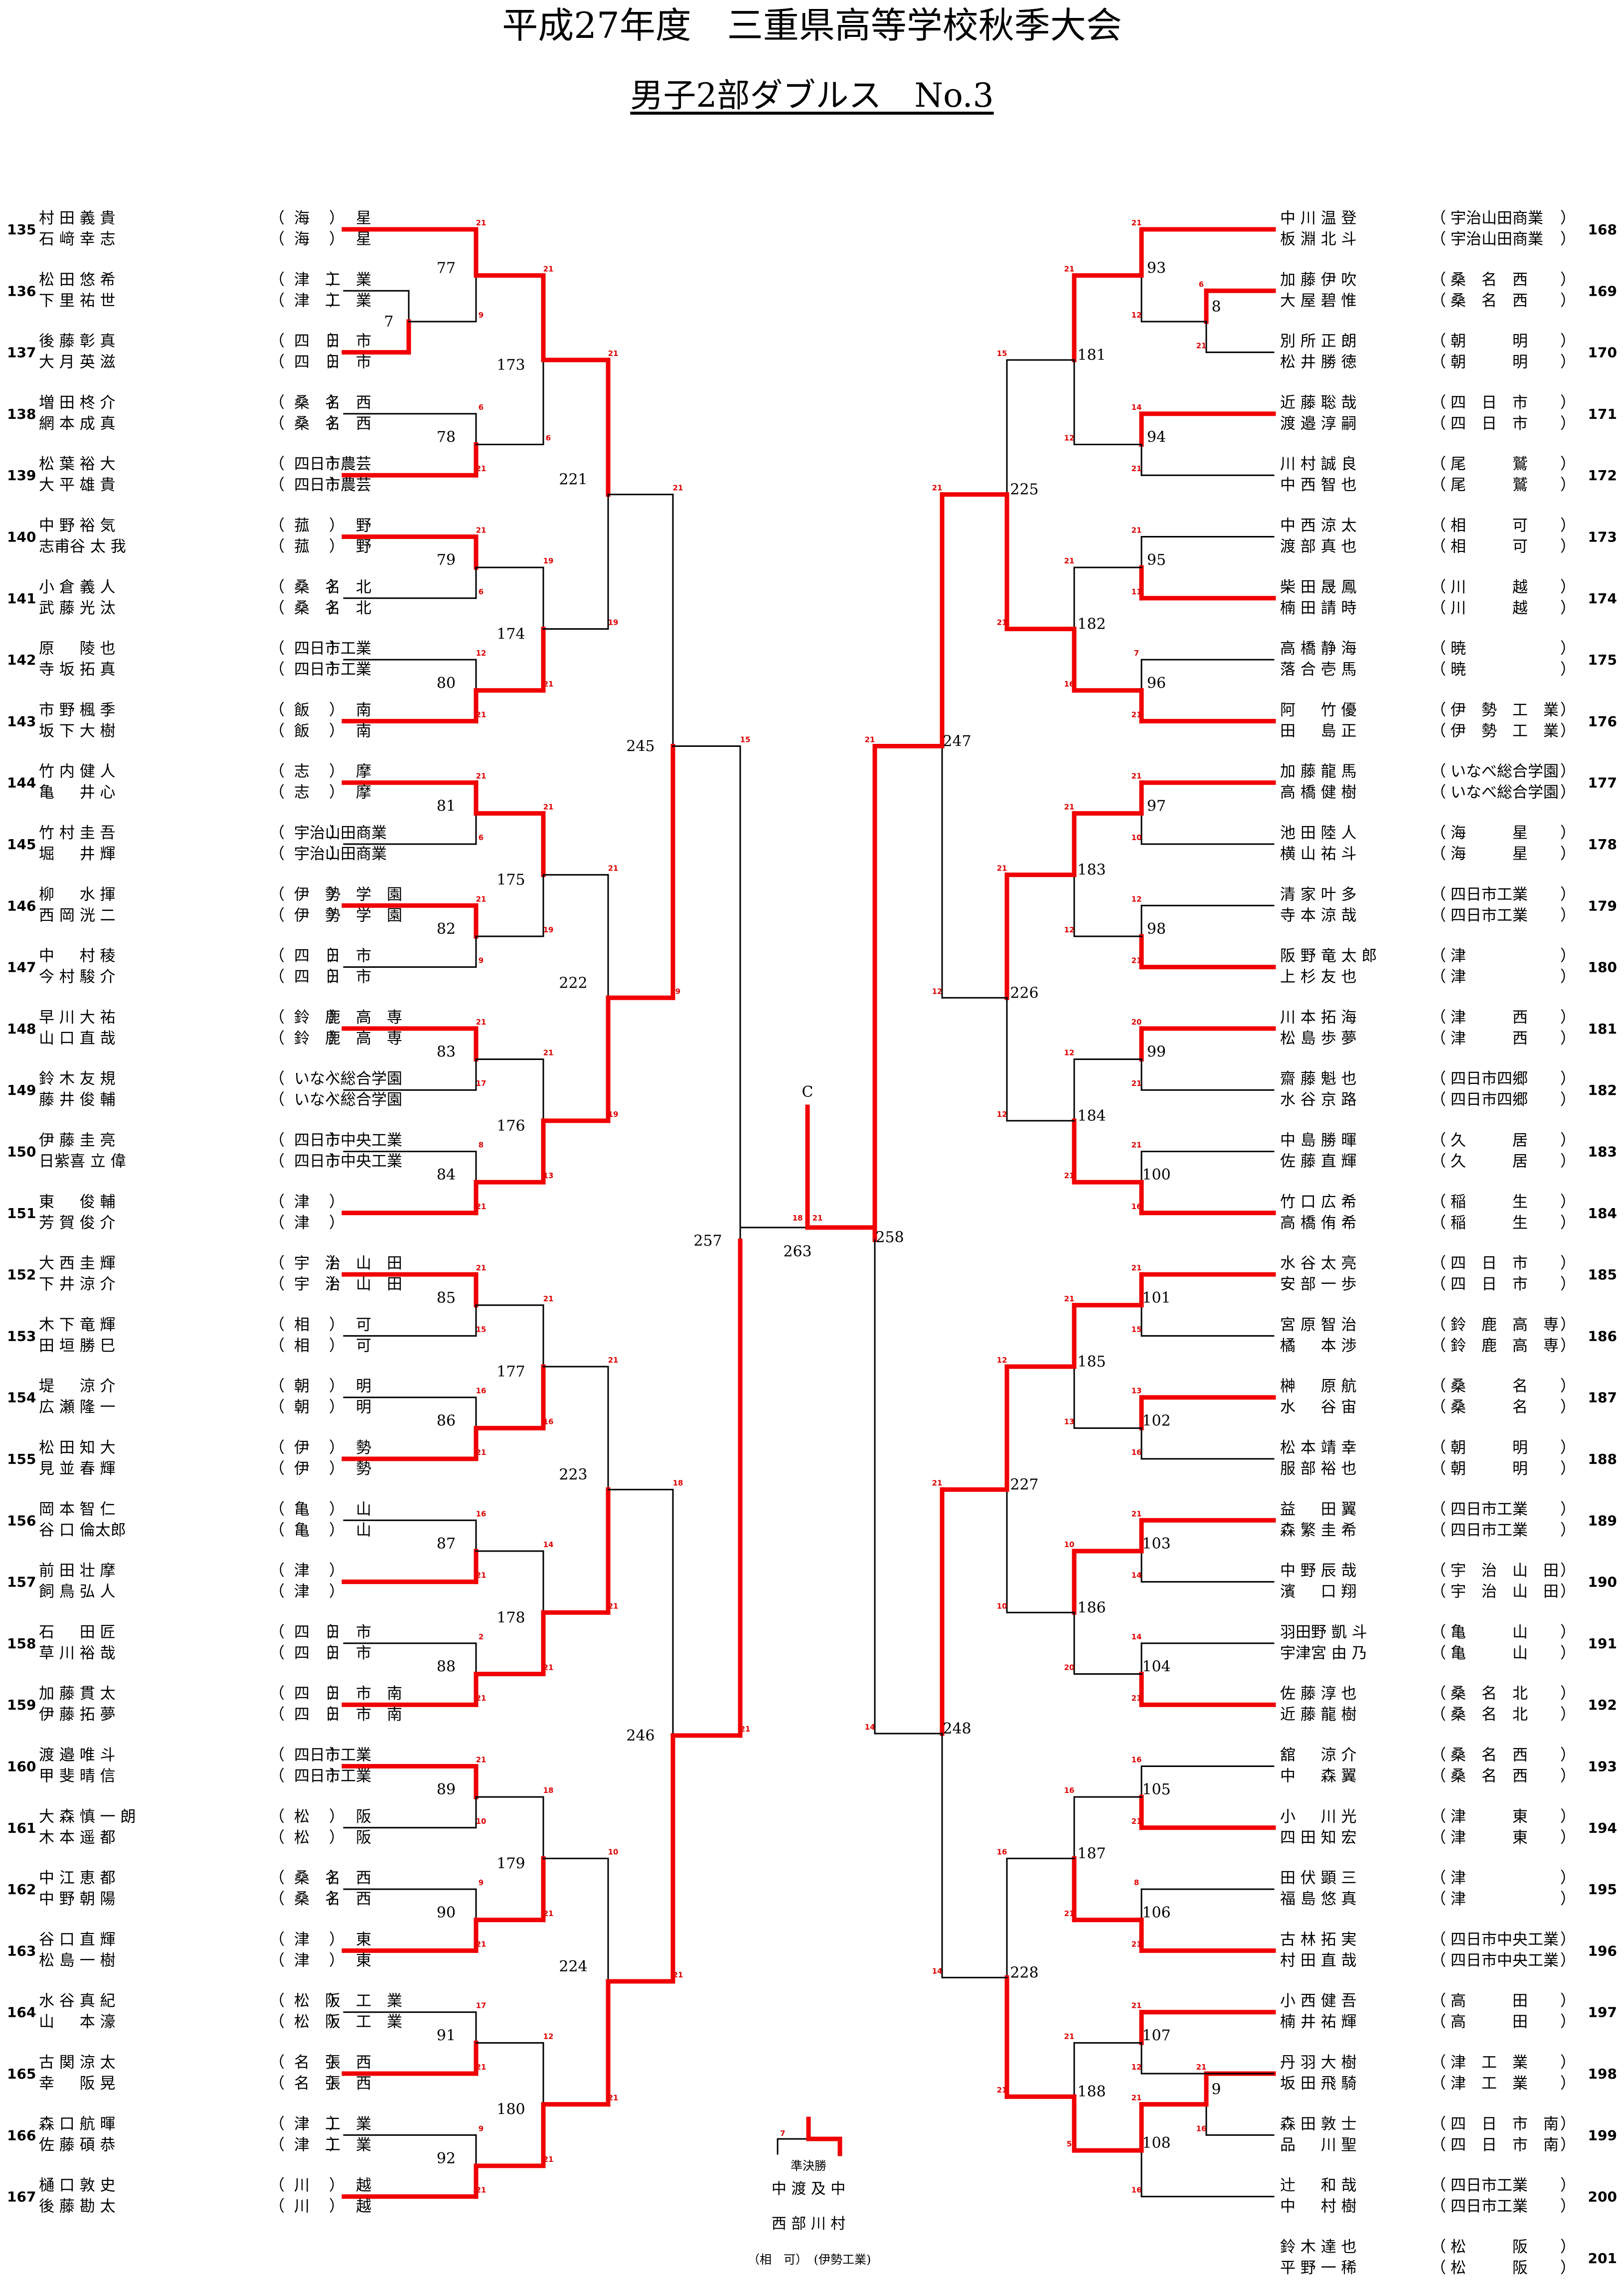 Image resolution: width=1624 pixels, height=2285 pixels. I want to click on school-name: 飯 南, so click(332, 731).